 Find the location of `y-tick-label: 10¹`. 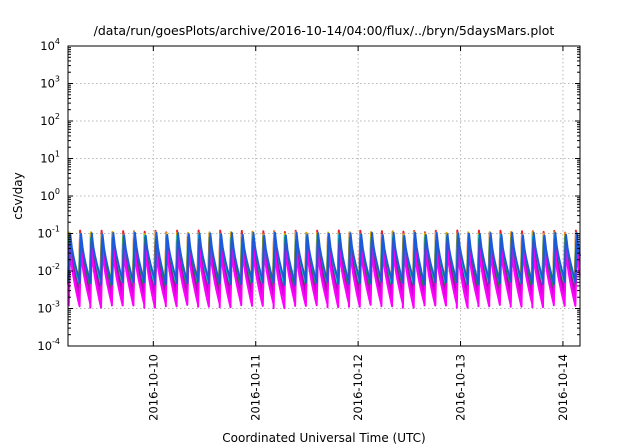

y-tick-label: 10¹ is located at coordinates (50, 158).